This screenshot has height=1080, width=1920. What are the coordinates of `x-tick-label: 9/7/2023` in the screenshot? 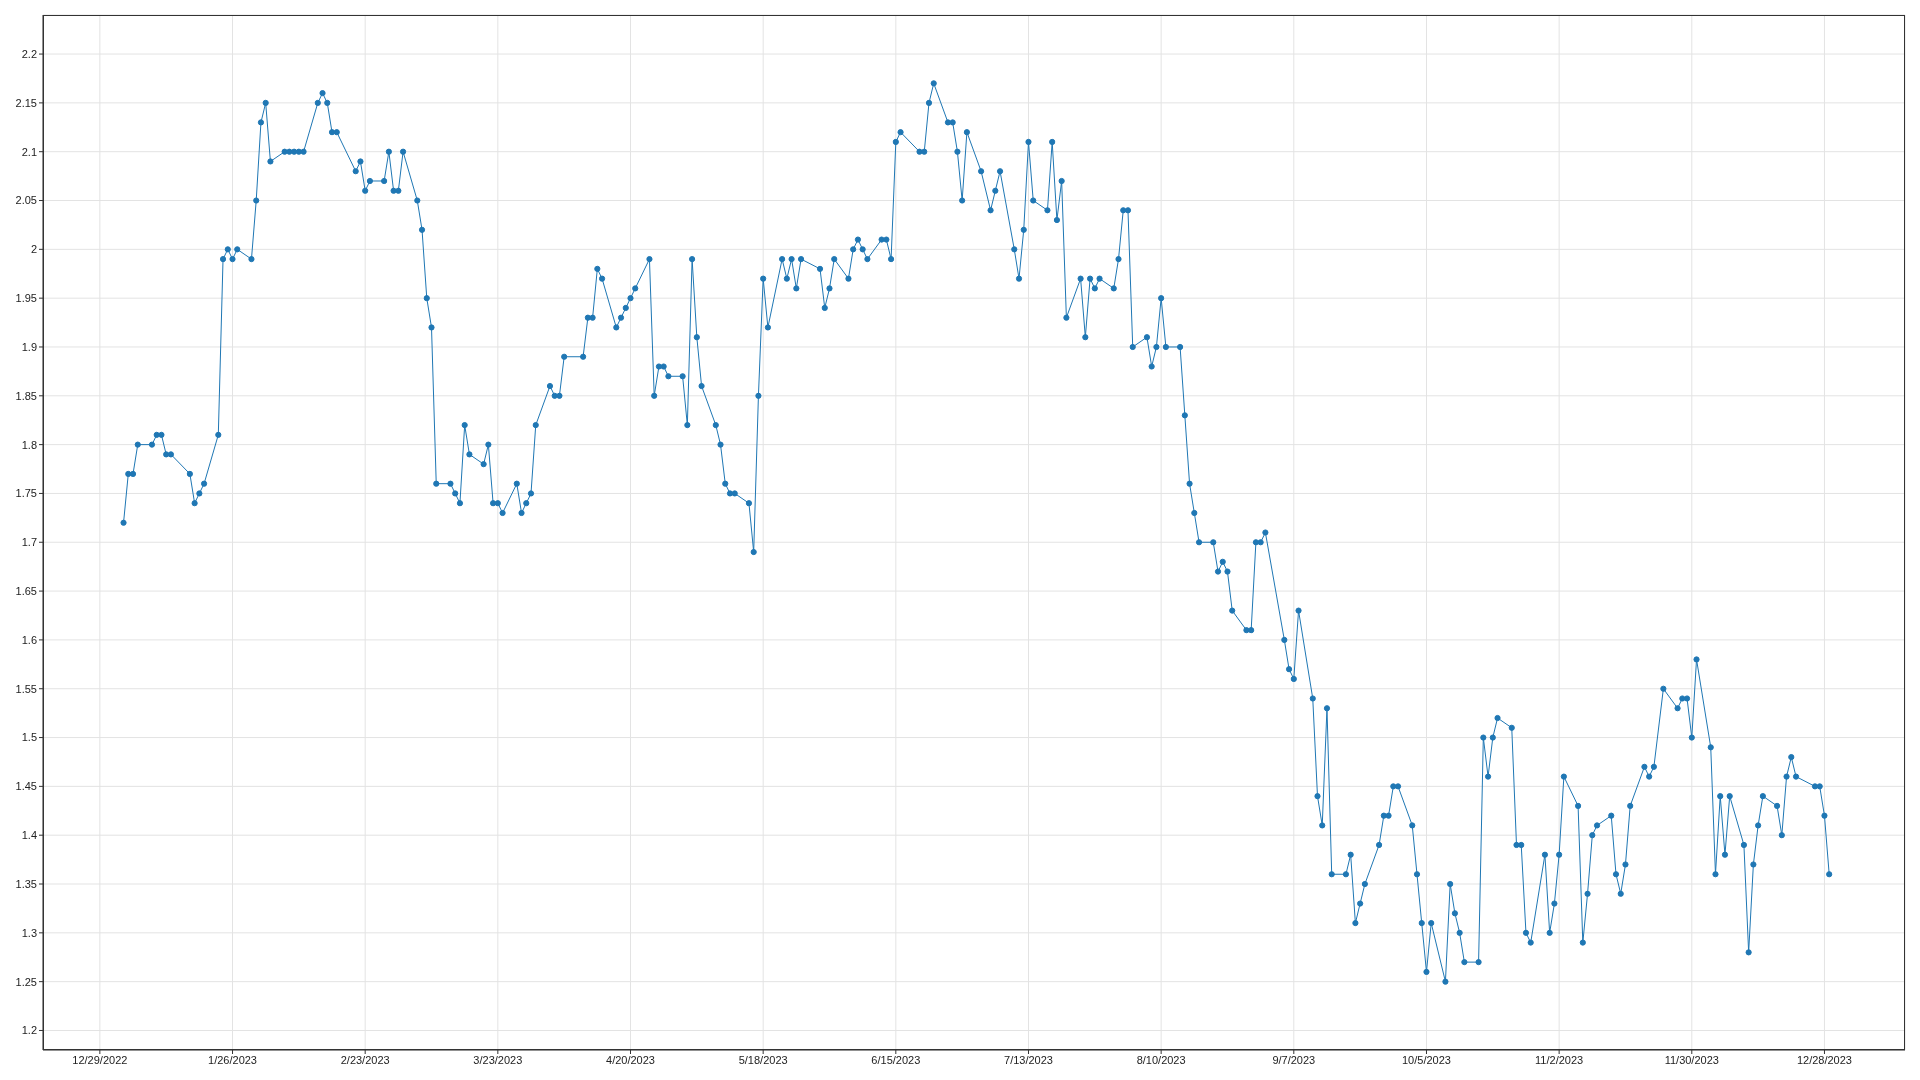 It's located at (1294, 1059).